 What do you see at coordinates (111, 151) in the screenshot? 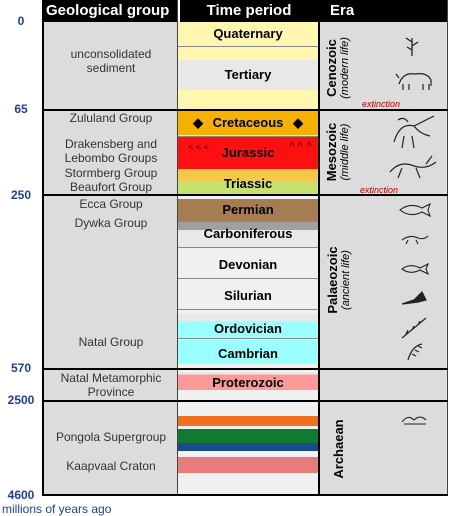
I see `group-drakensberg-lebombo: Drakensberg and Lebombo Groups` at bounding box center [111, 151].